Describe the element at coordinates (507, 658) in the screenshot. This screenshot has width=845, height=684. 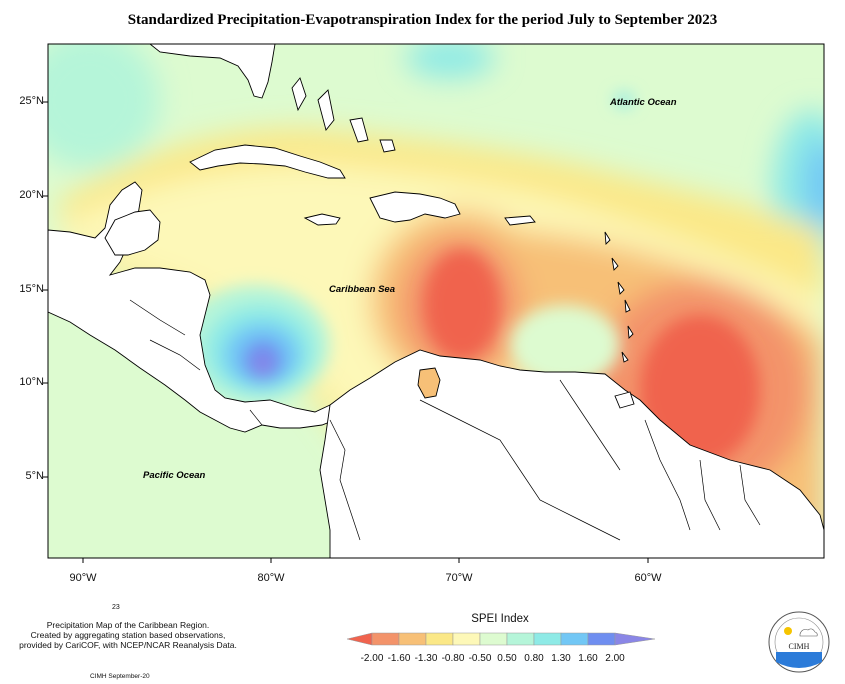
I see `legend-label: 0.50` at that location.